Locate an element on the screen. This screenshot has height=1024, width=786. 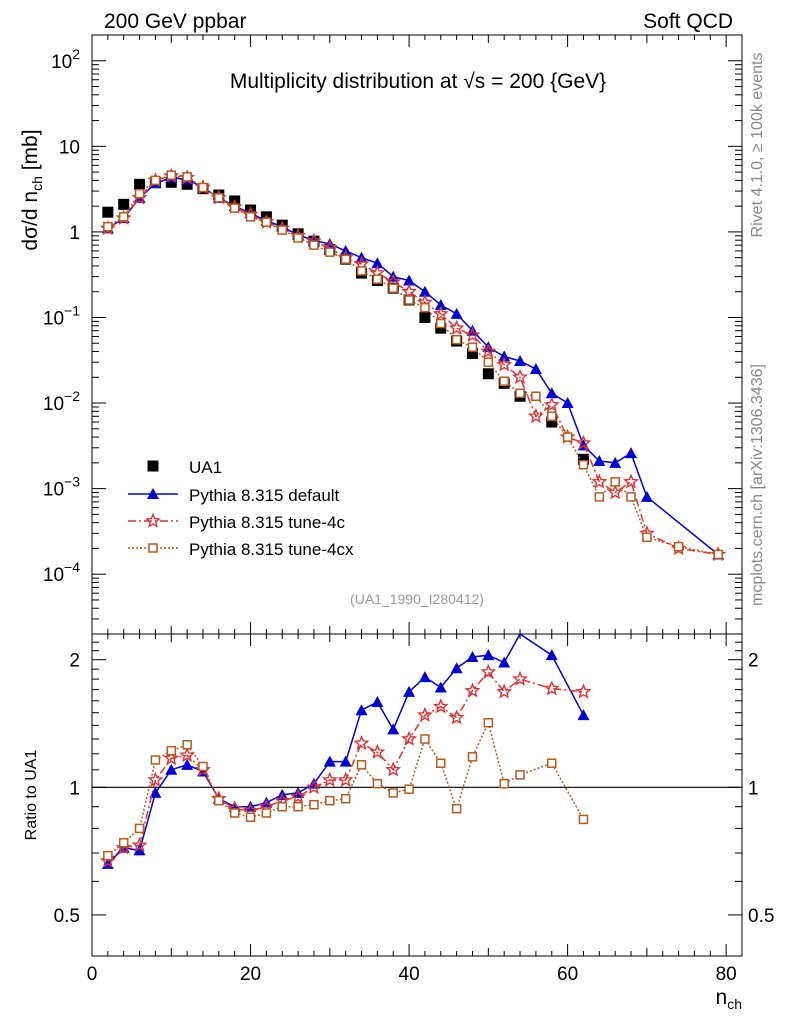
header-left-label: 200 GeV ppbar is located at coordinates (175, 21).